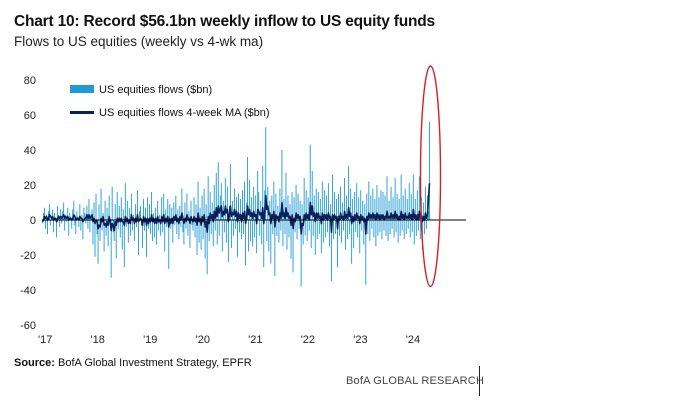 Image resolution: width=674 pixels, height=418 pixels. What do you see at coordinates (413, 340) in the screenshot?
I see `x-tick-label: '24` at bounding box center [413, 340].